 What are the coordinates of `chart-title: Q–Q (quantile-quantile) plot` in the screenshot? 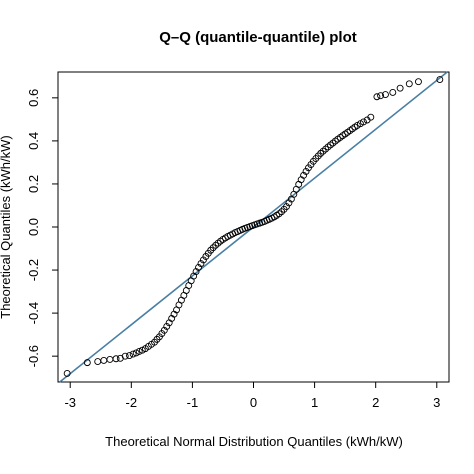 It's located at (258, 37).